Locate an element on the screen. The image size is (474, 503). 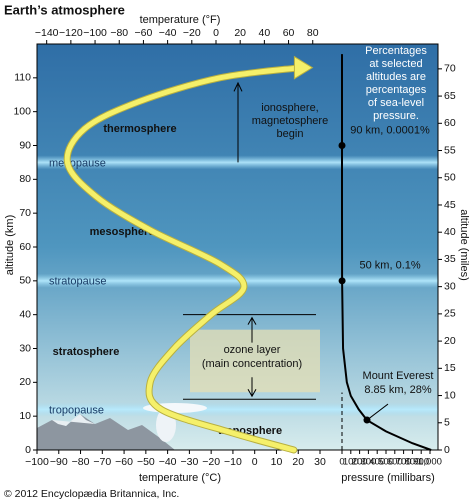
x2-tick-label: 80 is located at coordinates (313, 33).